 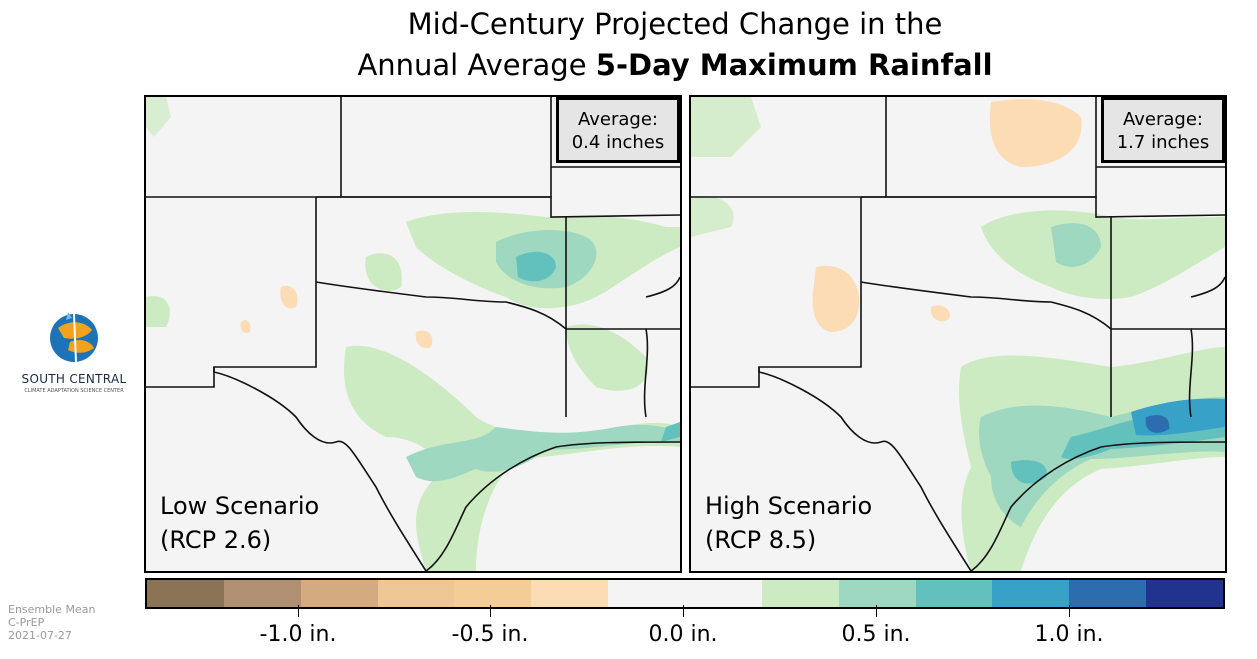 What do you see at coordinates (51, 622) in the screenshot?
I see `metadata-block: Ensemble Mean C-PrEP 2021-07-27` at bounding box center [51, 622].